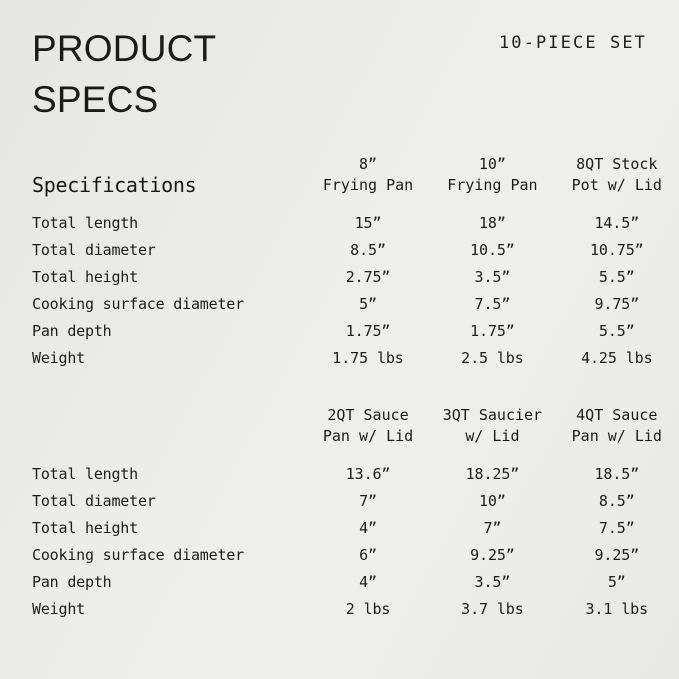 This screenshot has height=679, width=679. What do you see at coordinates (368, 277) in the screenshot?
I see `row-value: 2.75”` at bounding box center [368, 277].